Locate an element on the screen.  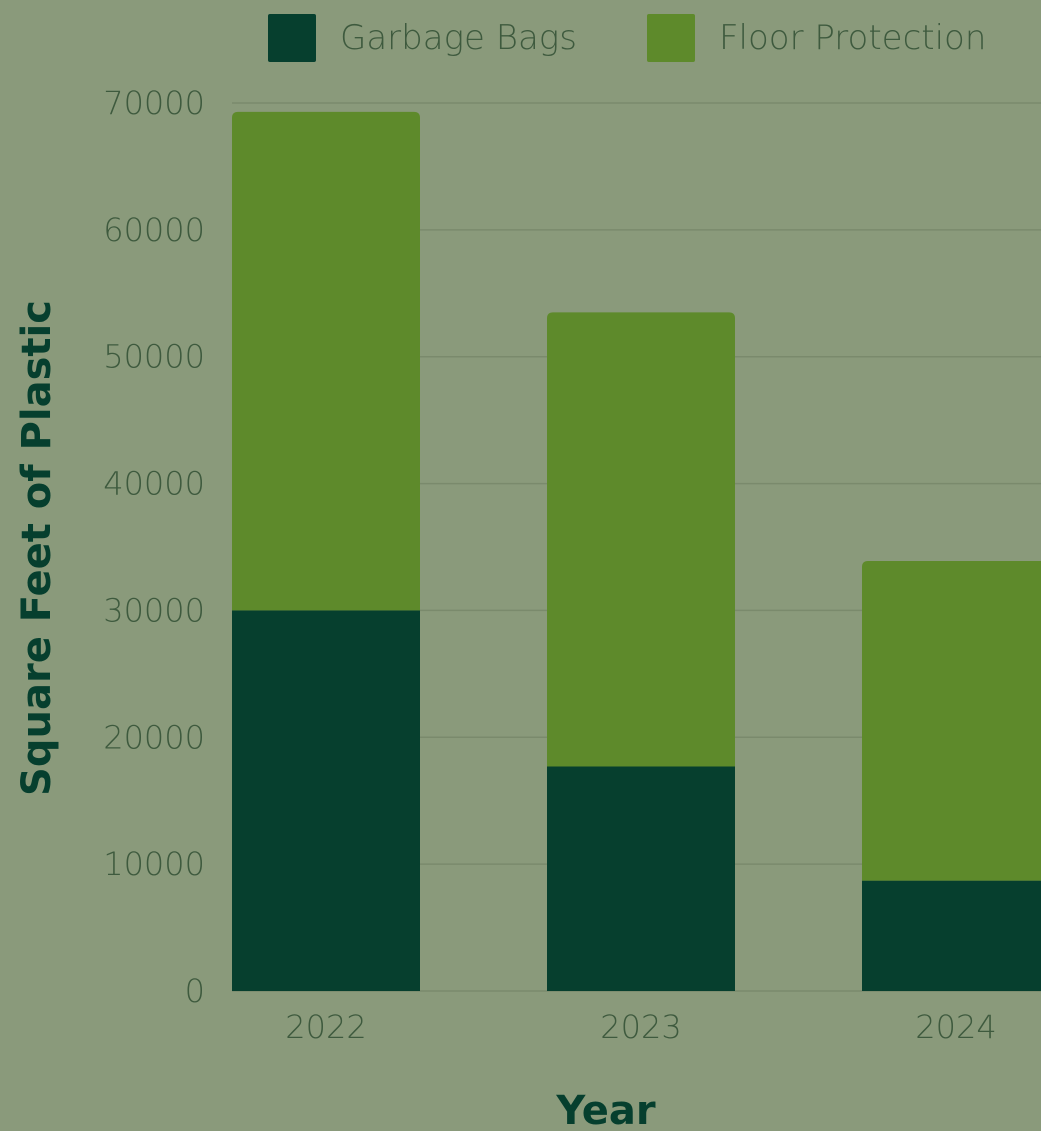
bar-garbage-bags-2022 is located at coordinates (326, 800).